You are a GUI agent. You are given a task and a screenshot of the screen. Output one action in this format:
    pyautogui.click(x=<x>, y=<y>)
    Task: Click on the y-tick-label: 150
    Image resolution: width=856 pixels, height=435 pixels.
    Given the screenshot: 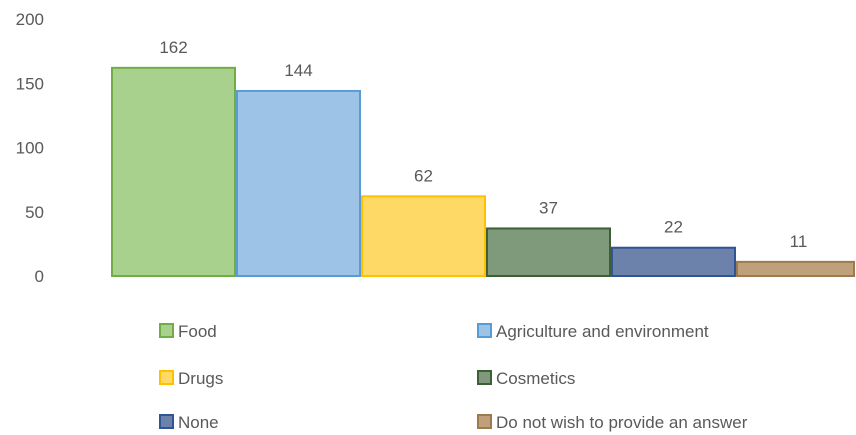 What is the action you would take?
    pyautogui.click(x=30, y=83)
    